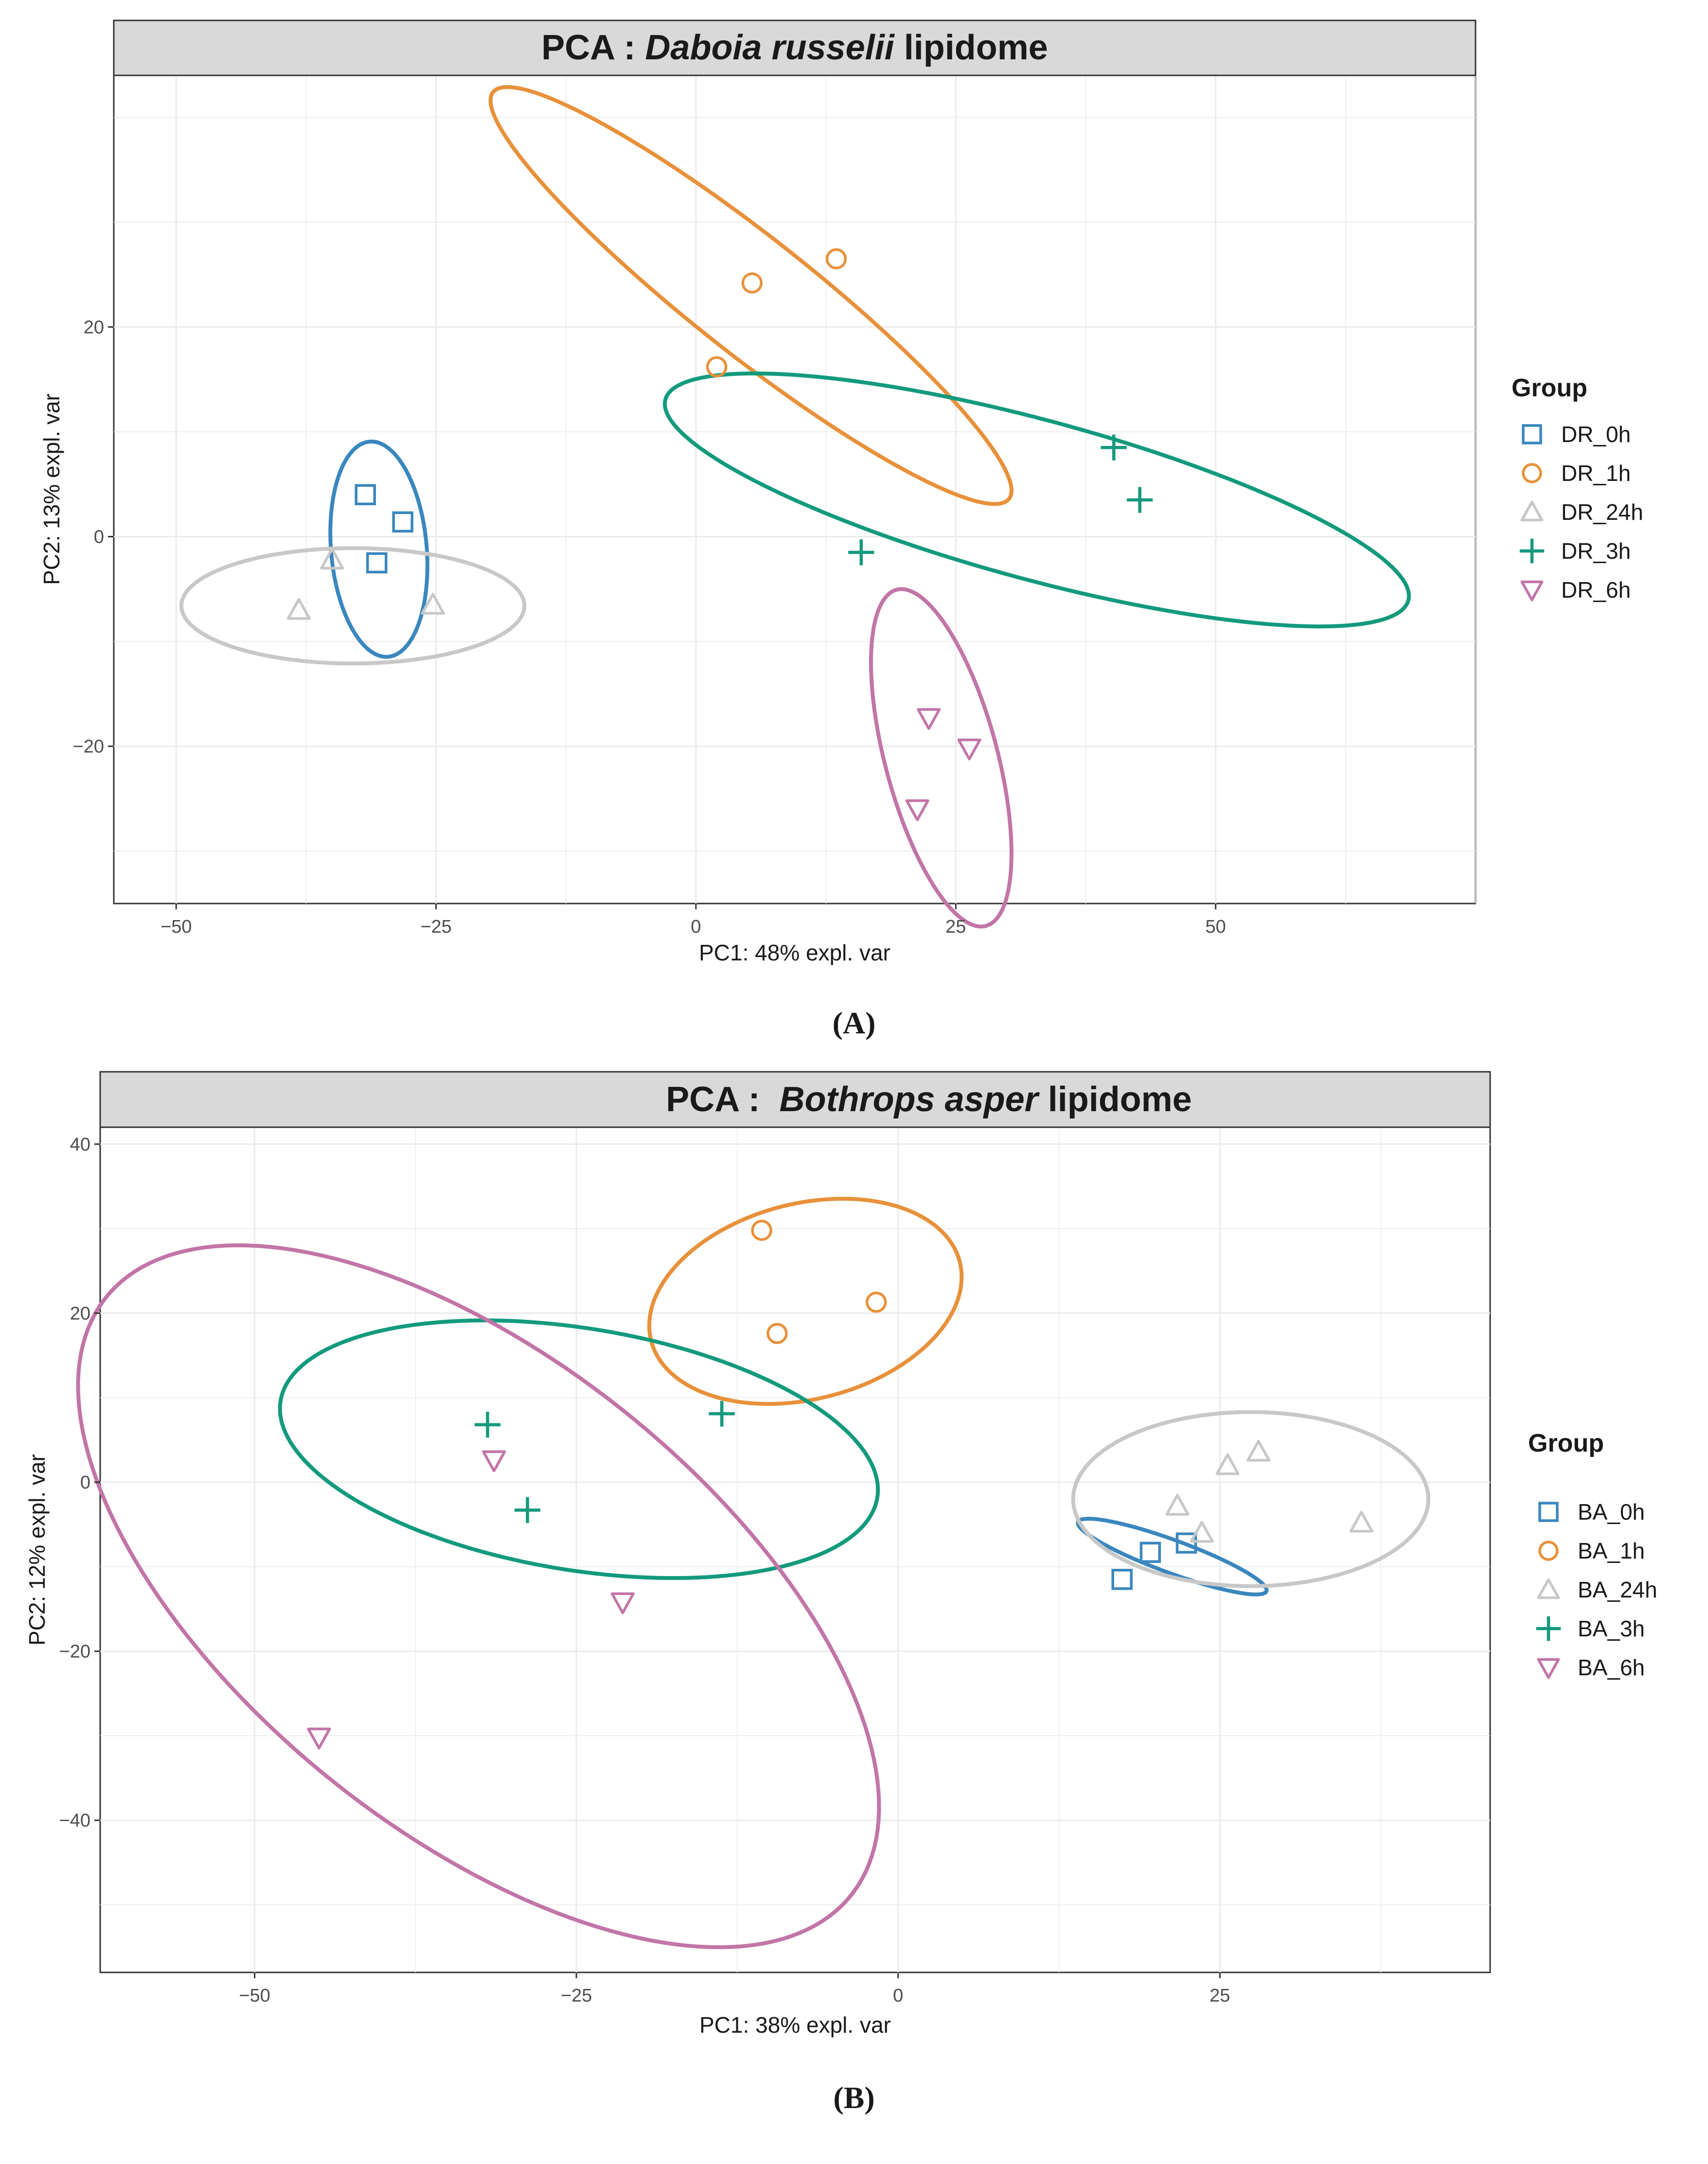 The image size is (1708, 2164). What do you see at coordinates (722, 1099) in the screenshot?
I see `panel-b-title-prefix: PCA :` at bounding box center [722, 1099].